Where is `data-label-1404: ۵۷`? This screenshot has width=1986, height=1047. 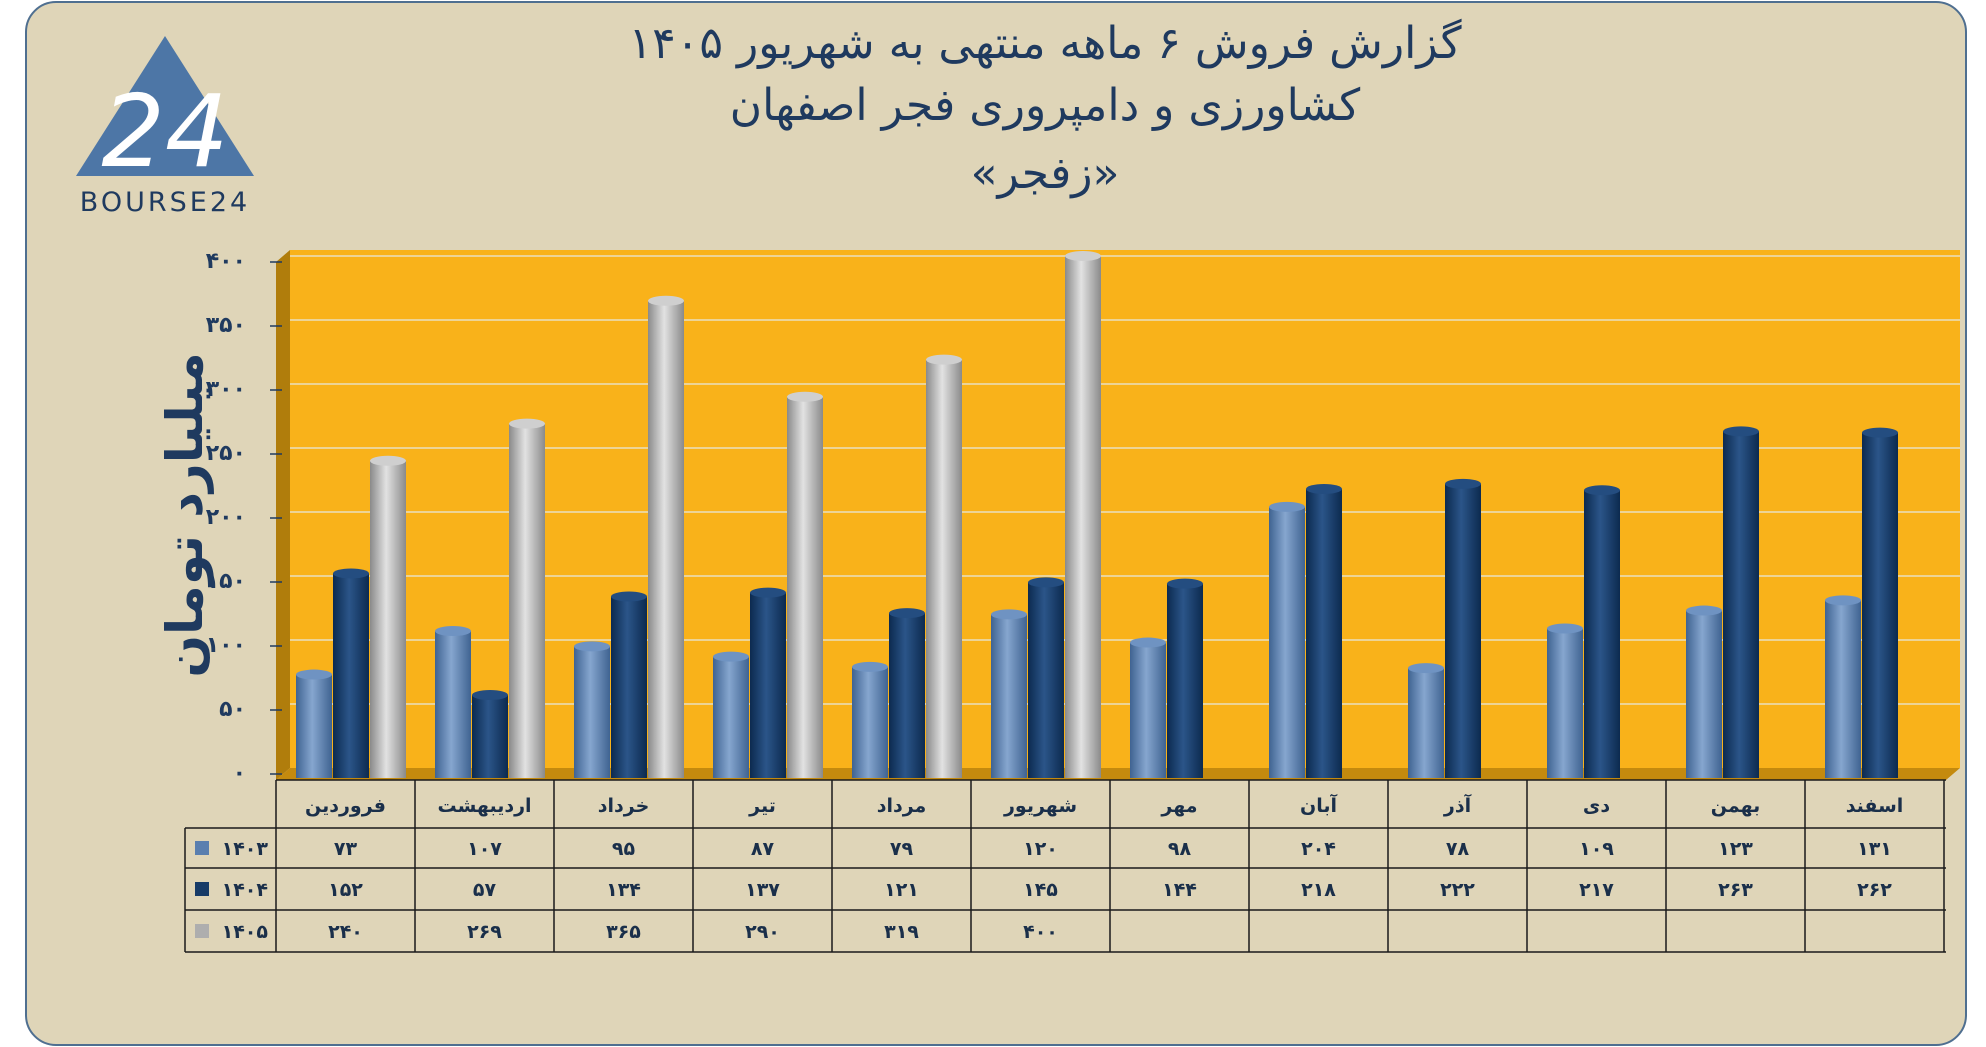 data-label-1404: ۵۷ is located at coordinates (485, 890).